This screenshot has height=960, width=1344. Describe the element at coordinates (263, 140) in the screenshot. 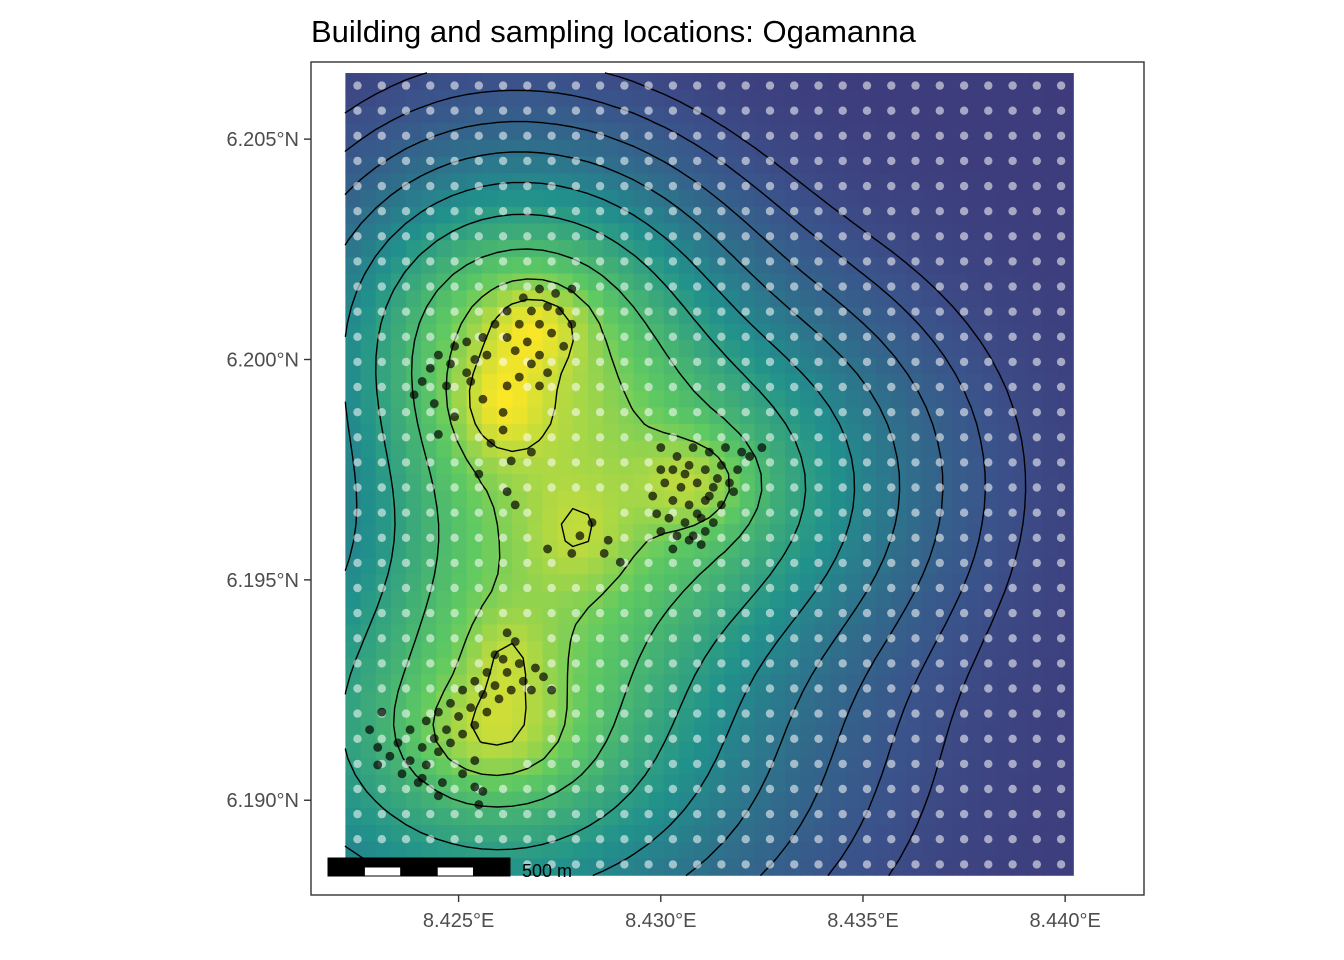

I see `y-tick-label: 6.205°N` at that location.